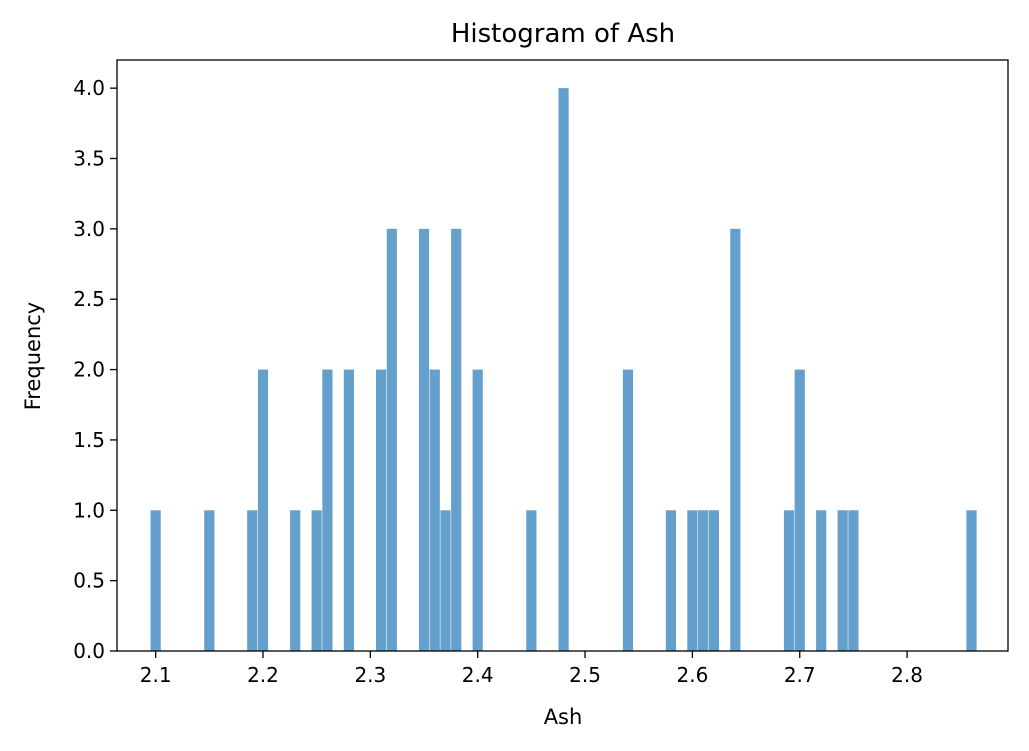  Describe the element at coordinates (89, 299) in the screenshot. I see `y-tick-label: 2.5` at that location.